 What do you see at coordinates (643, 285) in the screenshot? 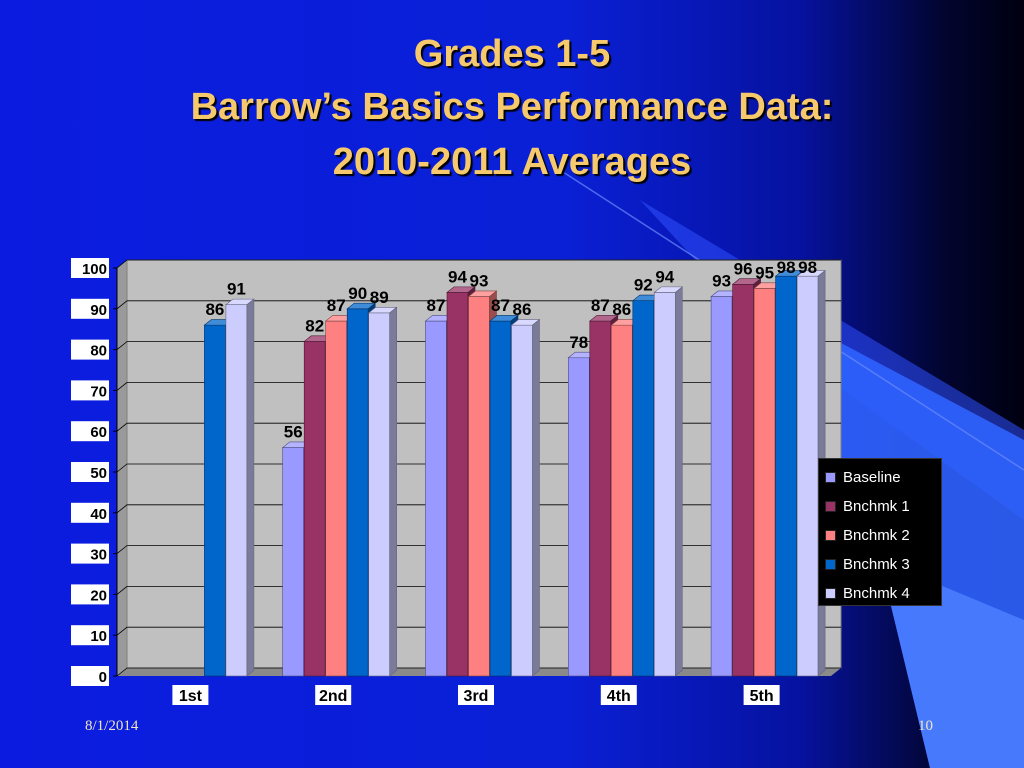
I see `data-label: 92` at bounding box center [643, 285].